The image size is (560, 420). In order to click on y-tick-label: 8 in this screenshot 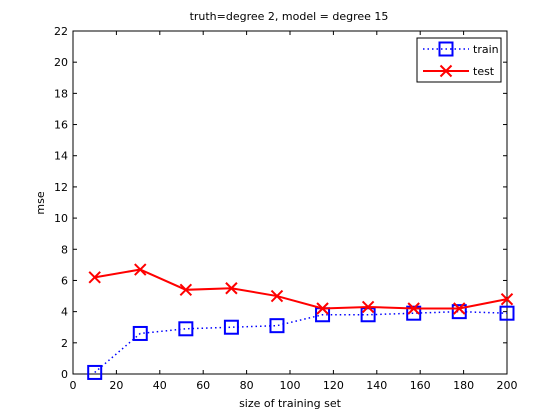, I will do `click(64, 249)`.